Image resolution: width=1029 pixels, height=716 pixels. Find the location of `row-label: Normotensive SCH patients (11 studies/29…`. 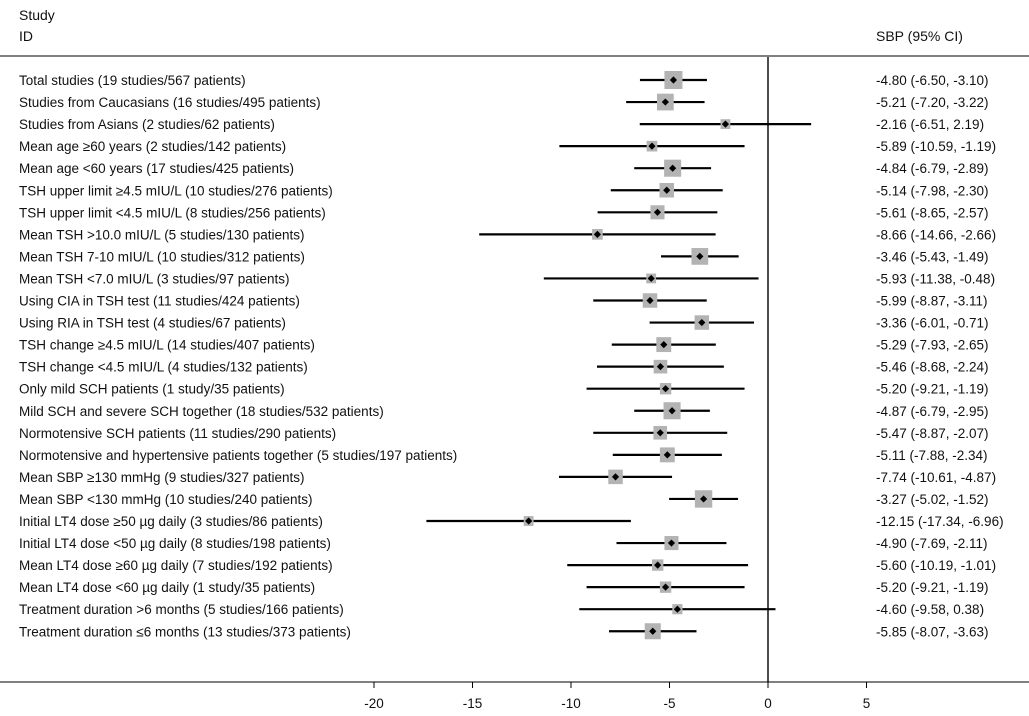

row-label: Normotensive SCH patients (11 studies/29… is located at coordinates (177, 433).